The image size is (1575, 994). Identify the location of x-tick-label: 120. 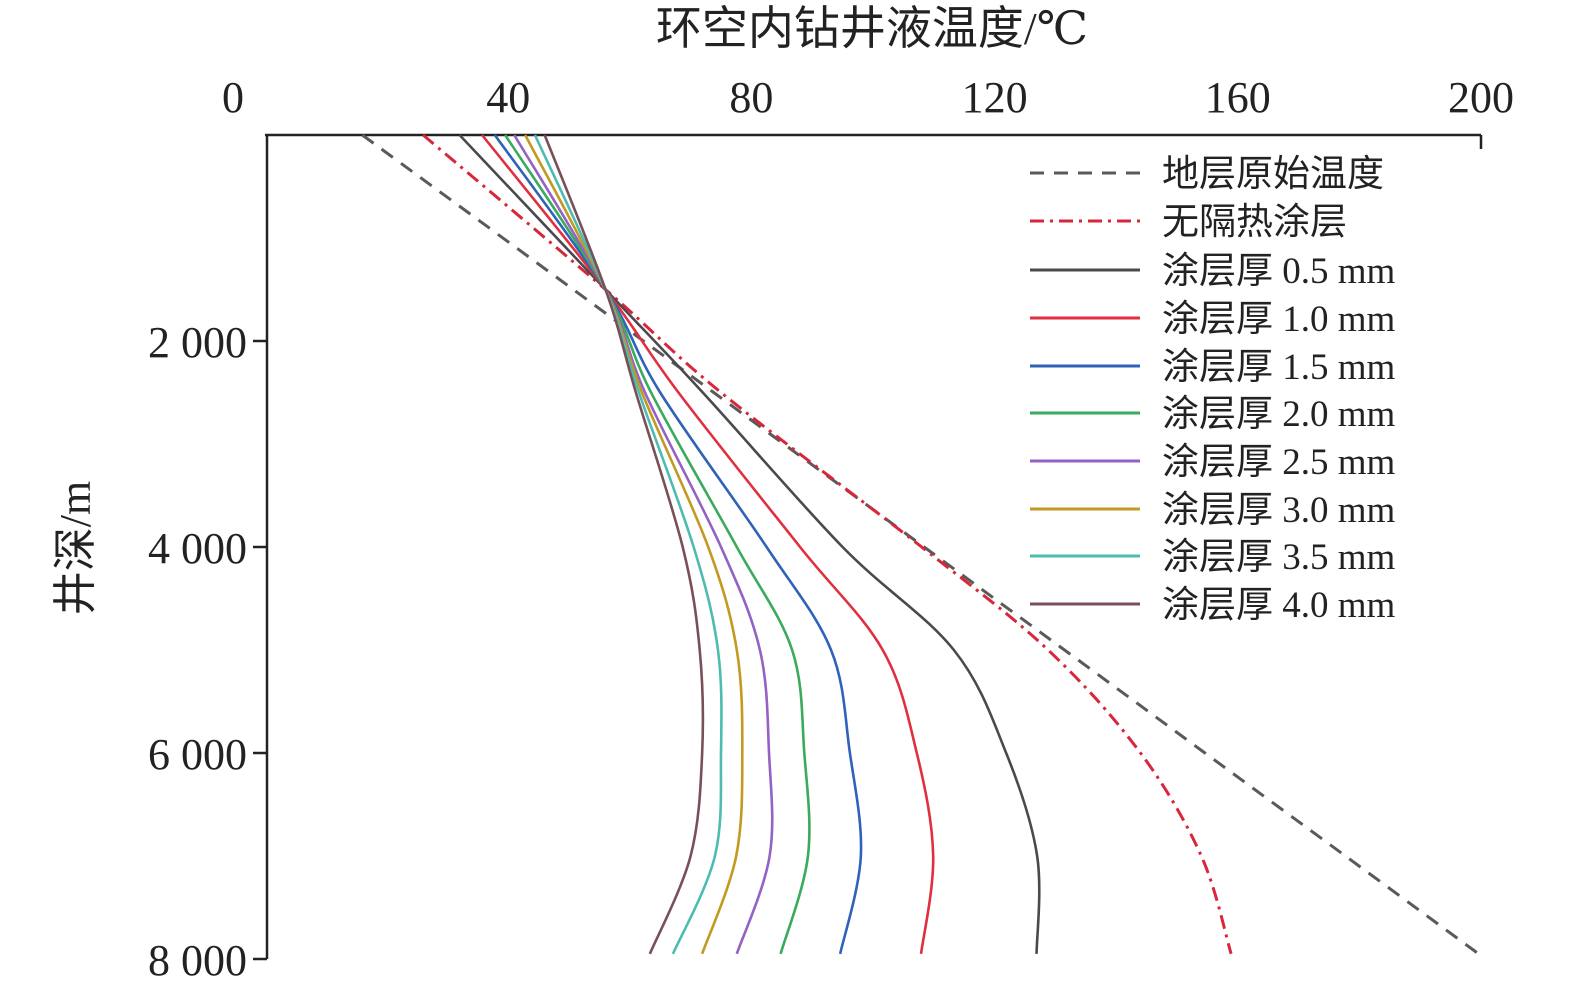
(995, 97).